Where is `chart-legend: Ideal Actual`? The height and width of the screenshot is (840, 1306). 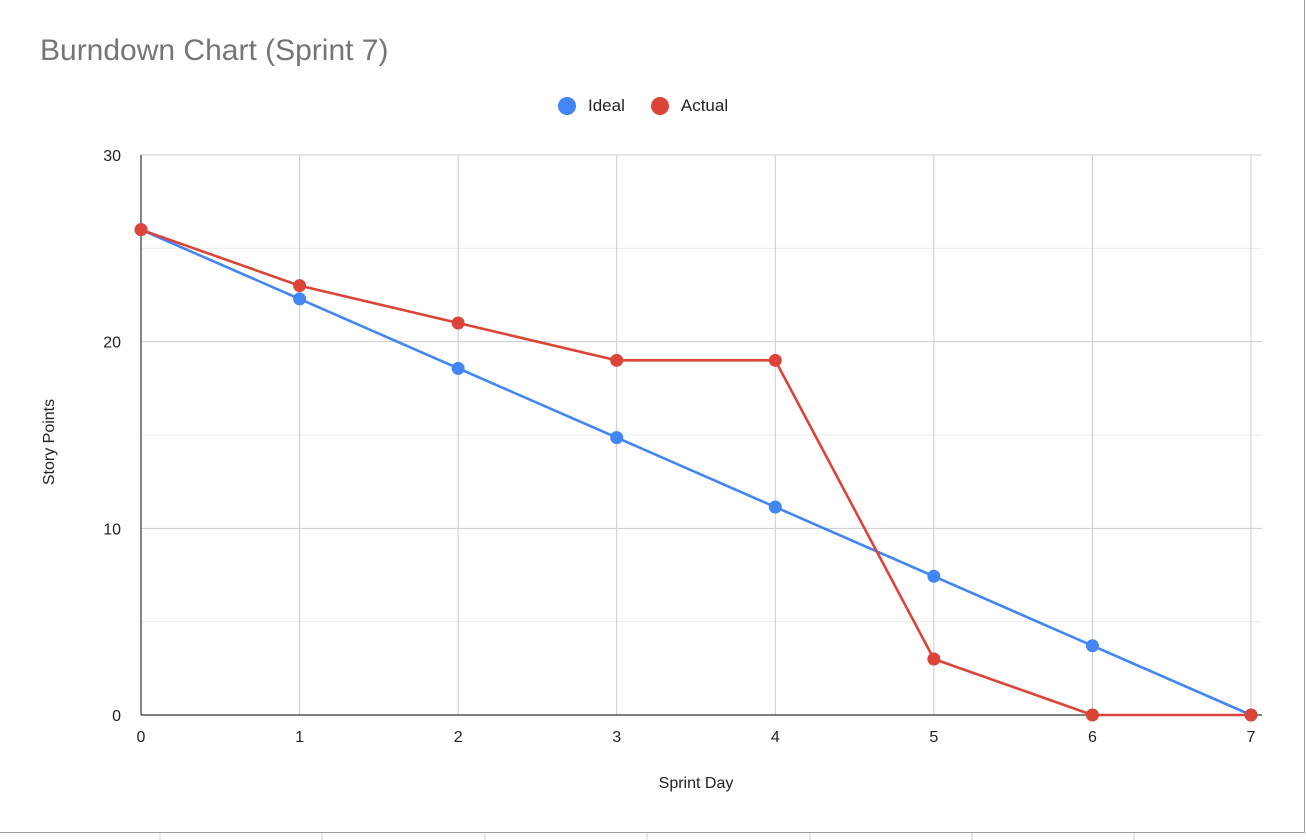
chart-legend: Ideal Actual is located at coordinates (656, 106).